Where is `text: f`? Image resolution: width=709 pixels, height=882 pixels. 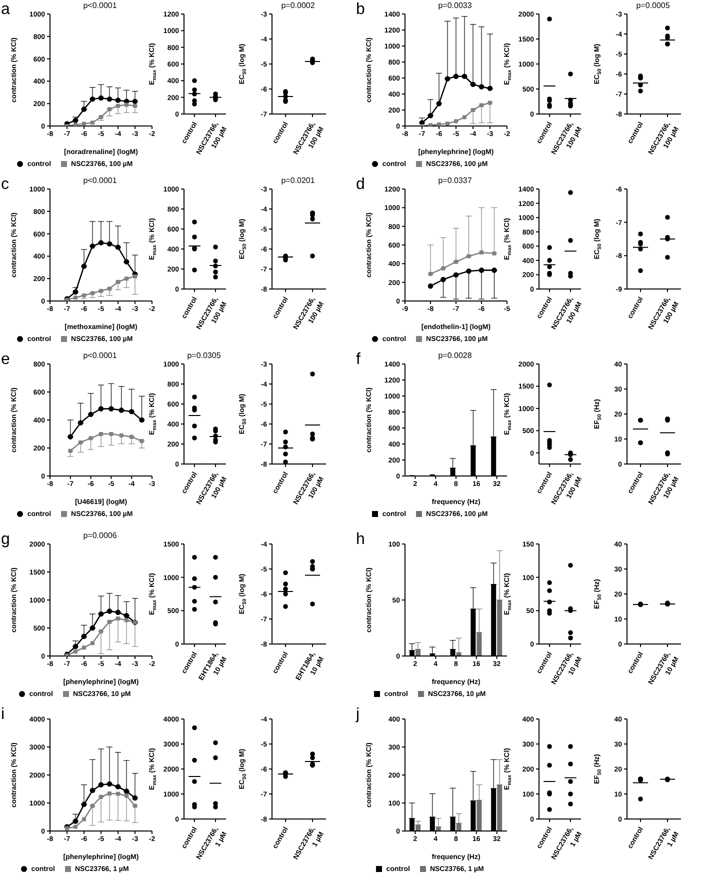
text: f is located at coordinates (358, 360).